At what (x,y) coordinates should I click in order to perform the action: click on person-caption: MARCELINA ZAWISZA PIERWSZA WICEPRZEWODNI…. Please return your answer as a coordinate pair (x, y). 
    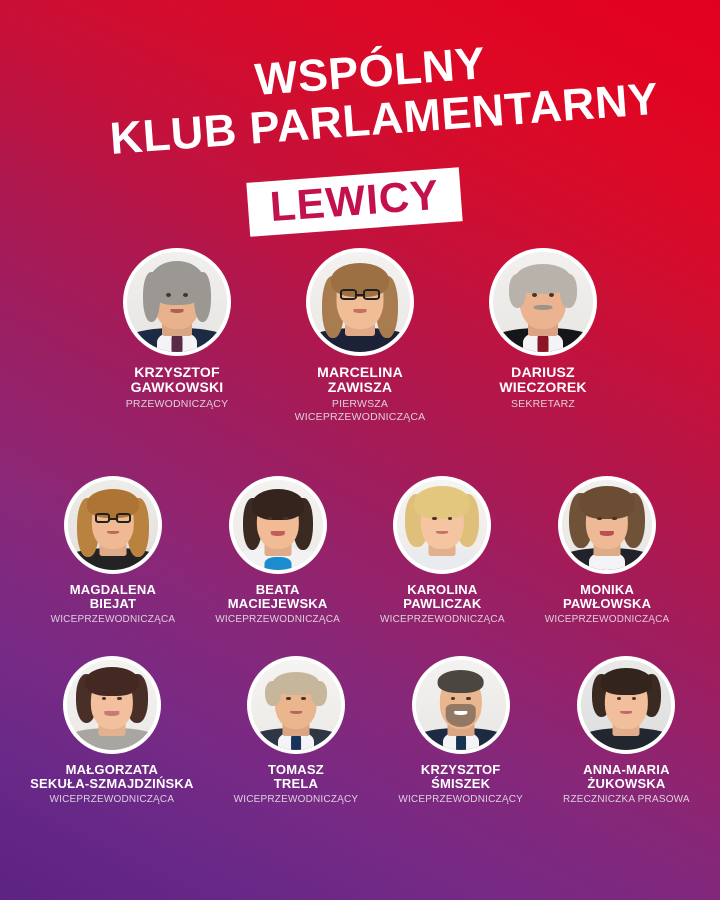
    Looking at the image, I should click on (360, 394).